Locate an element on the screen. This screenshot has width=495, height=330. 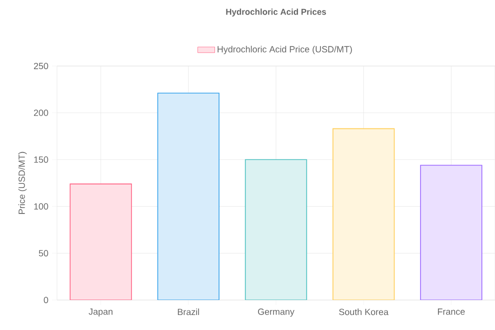
x-tick-label: Brazil is located at coordinates (189, 312).